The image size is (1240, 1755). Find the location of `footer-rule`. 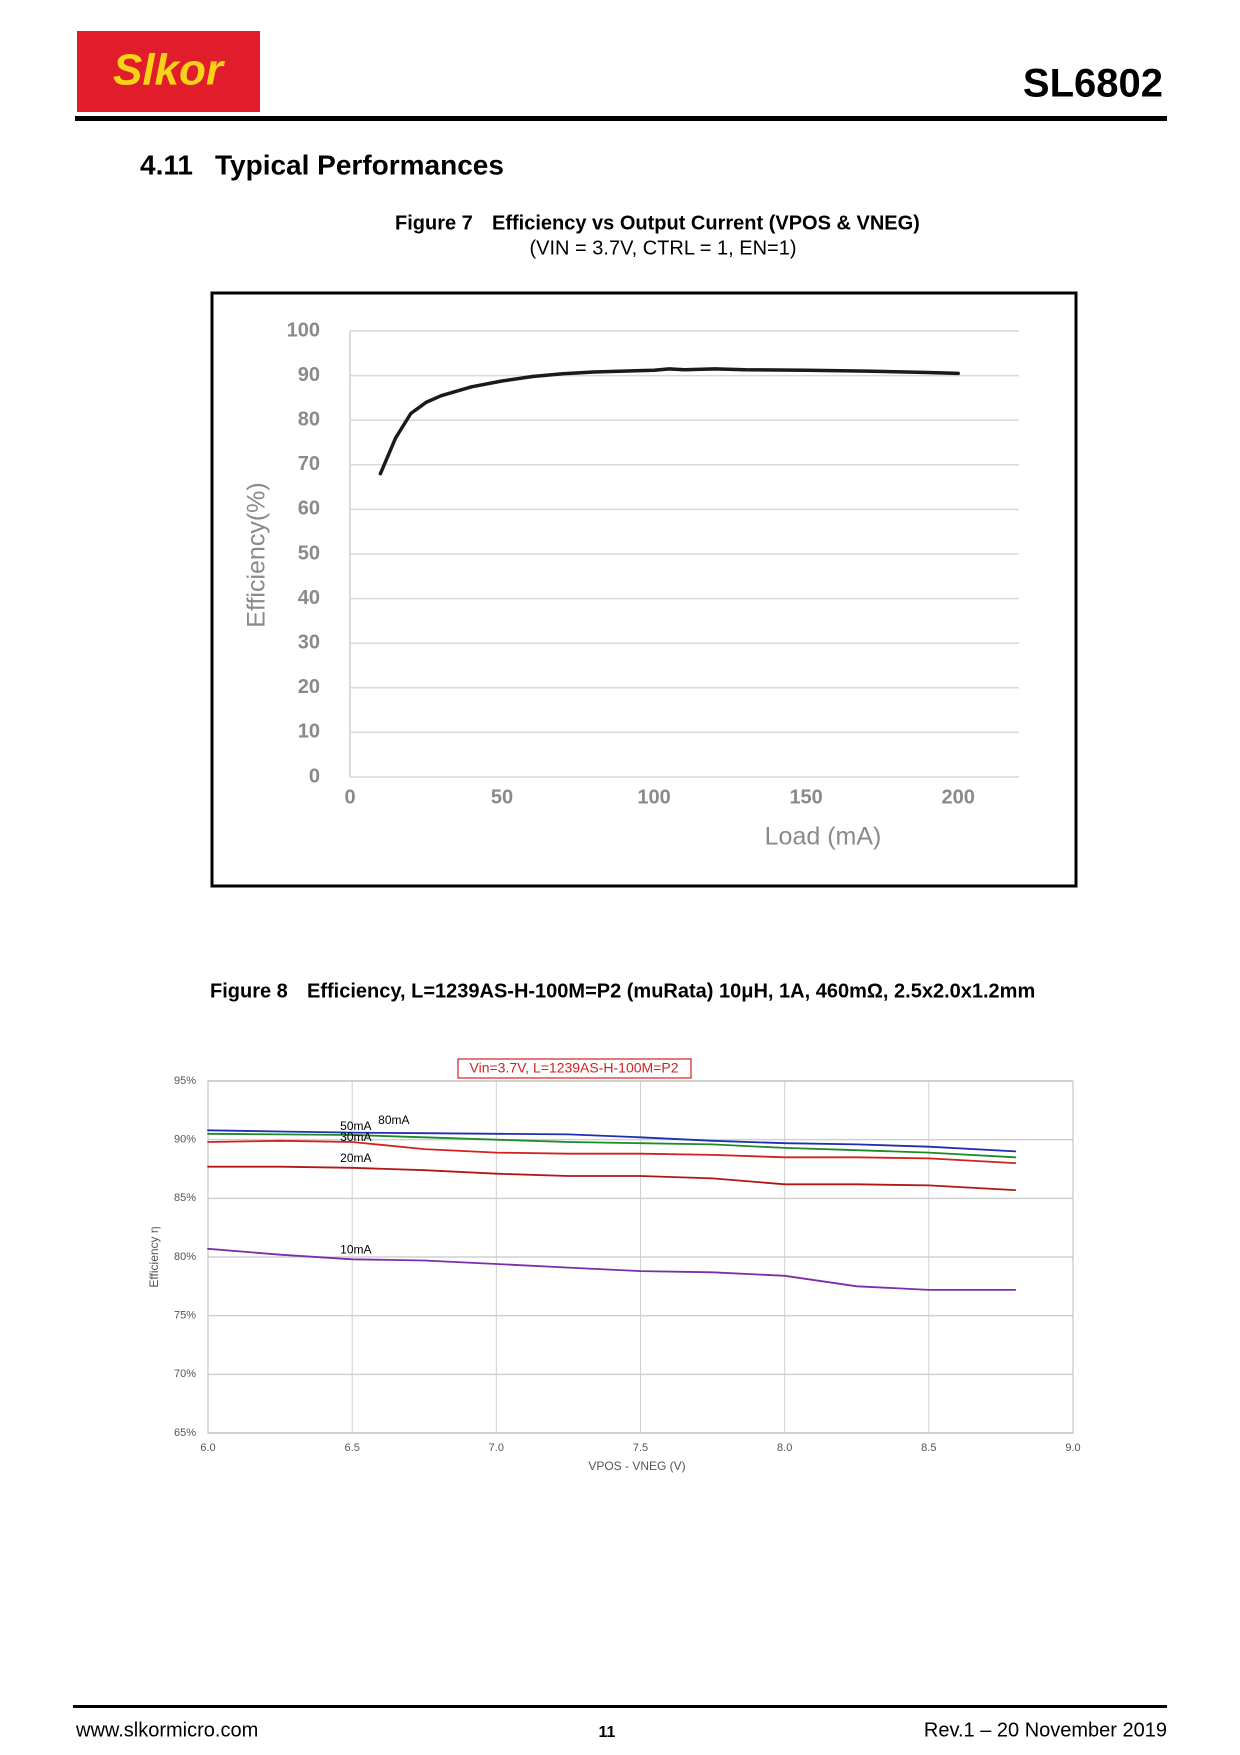

footer-rule is located at coordinates (620, 1706).